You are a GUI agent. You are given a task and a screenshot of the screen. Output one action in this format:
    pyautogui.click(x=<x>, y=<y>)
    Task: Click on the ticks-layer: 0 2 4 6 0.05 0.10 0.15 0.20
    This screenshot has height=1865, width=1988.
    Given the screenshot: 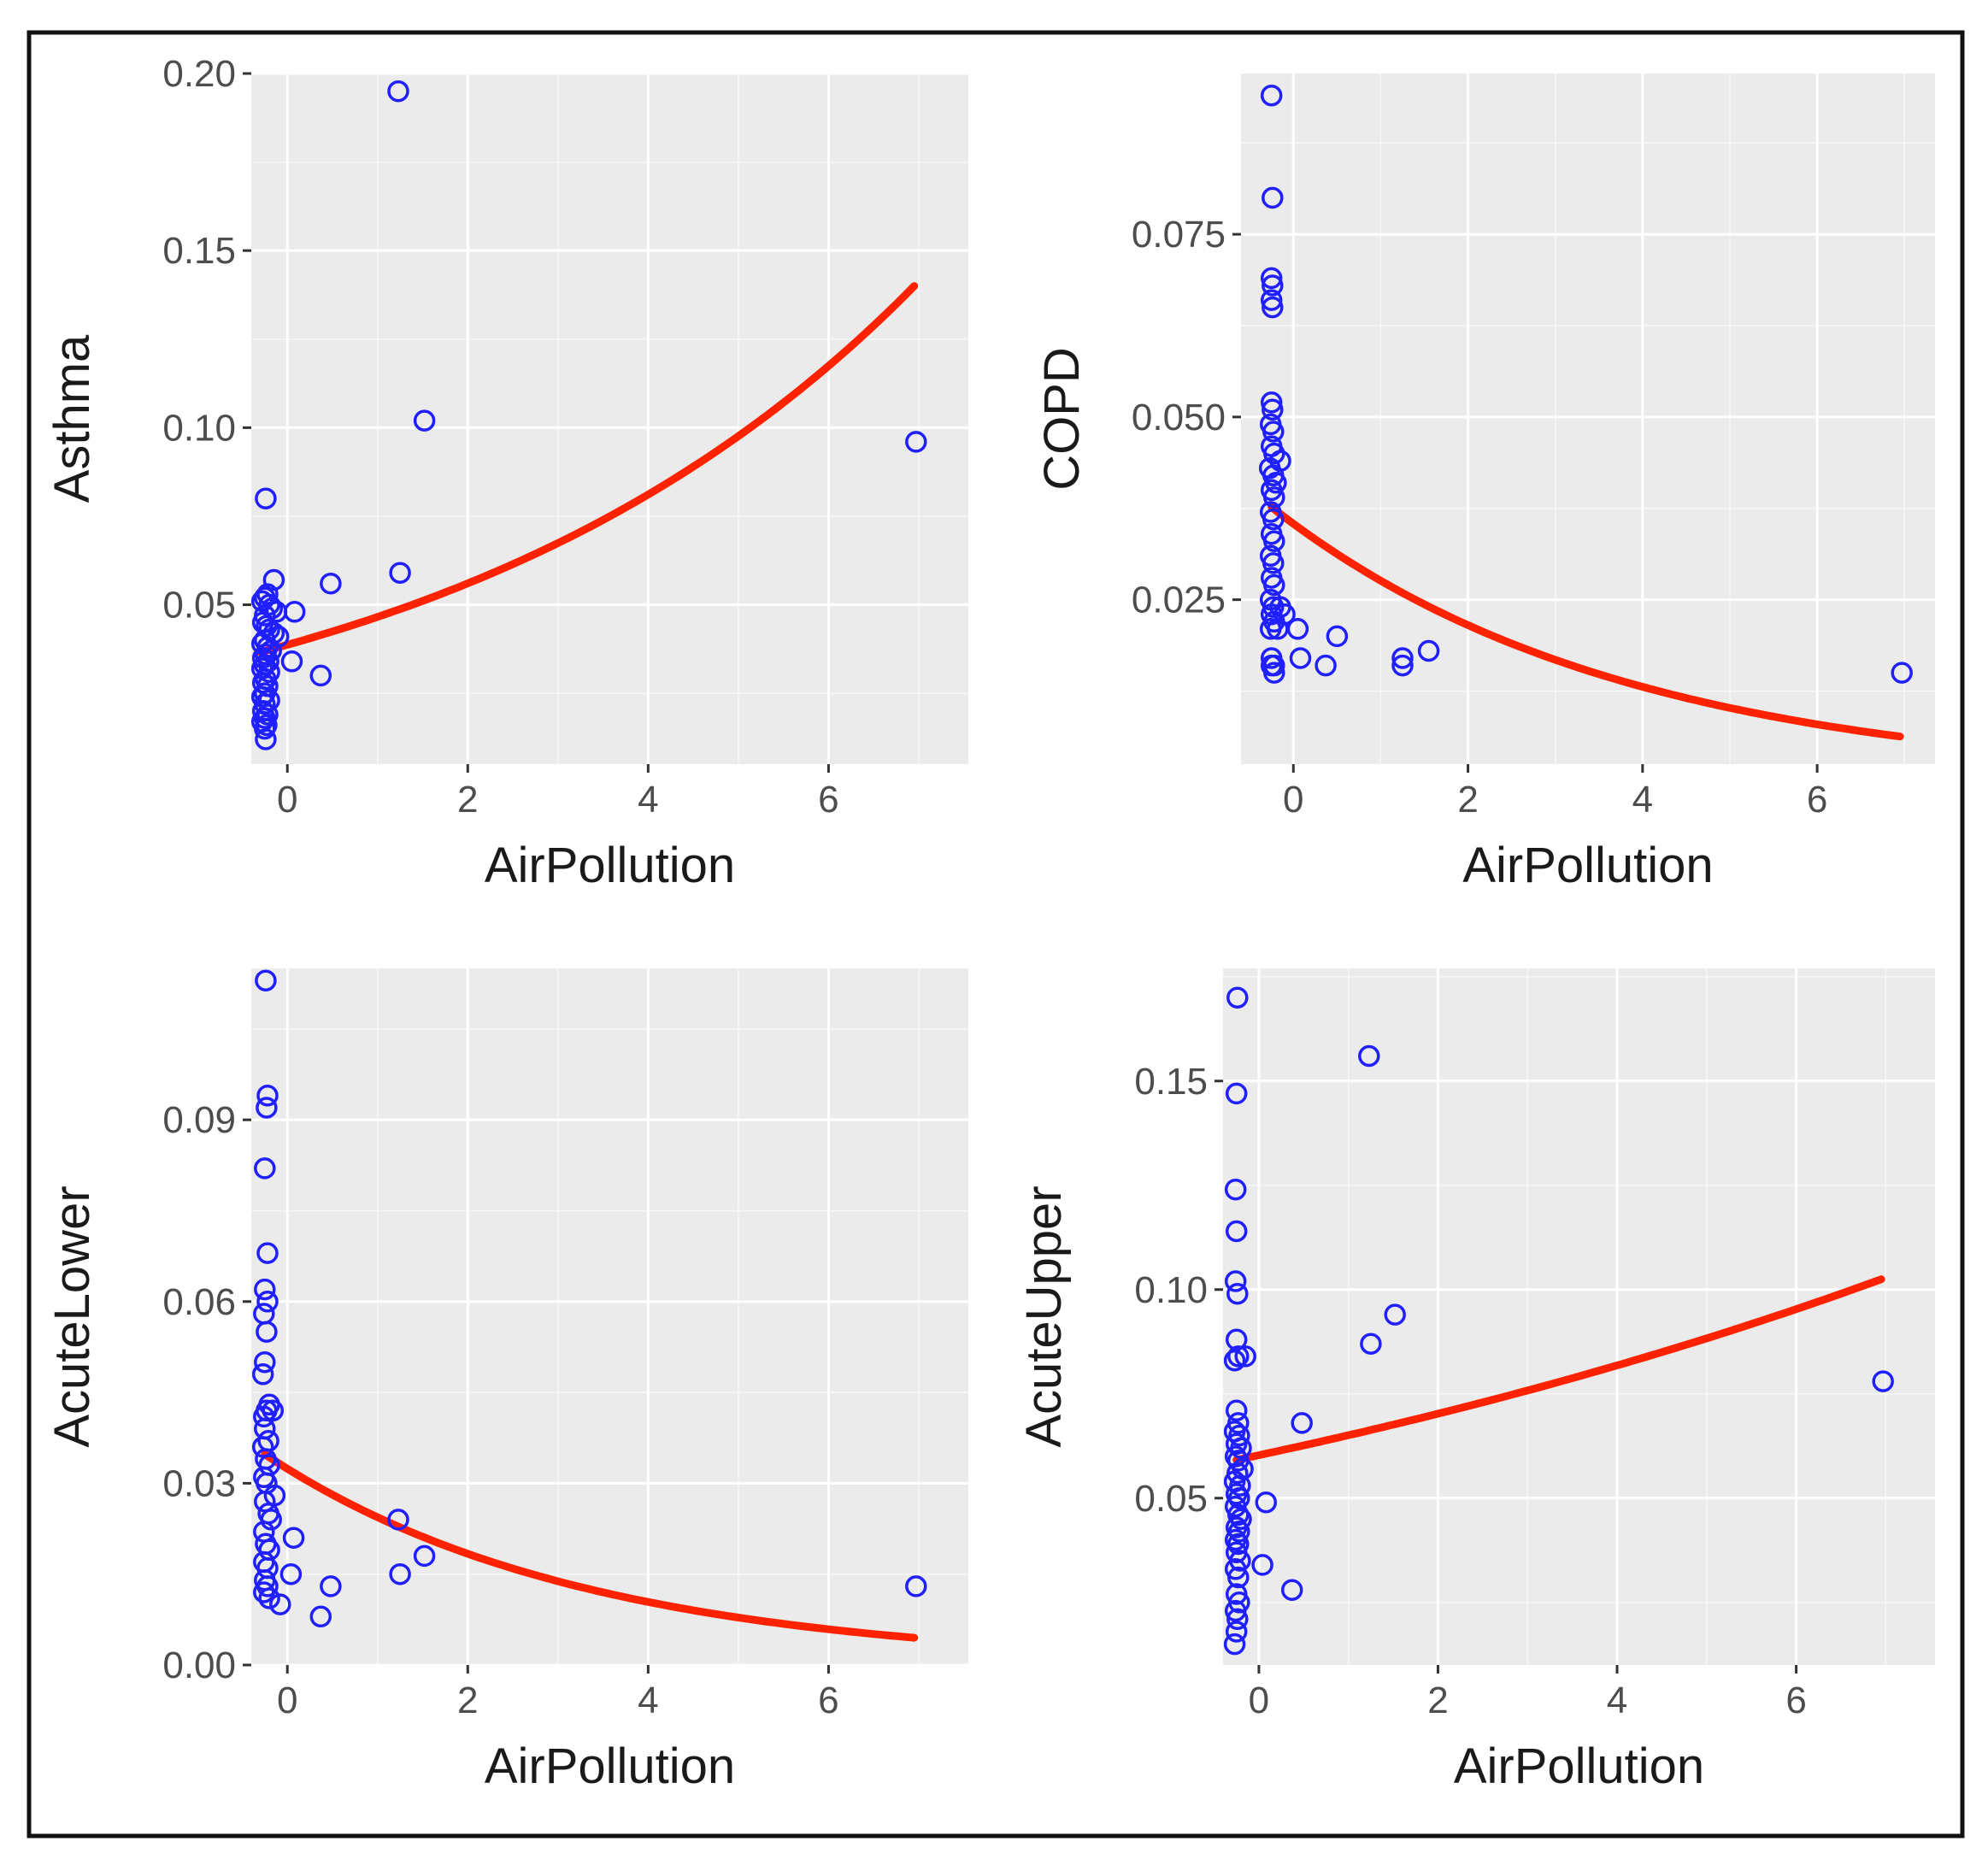 What is the action you would take?
    pyautogui.click(x=500, y=437)
    